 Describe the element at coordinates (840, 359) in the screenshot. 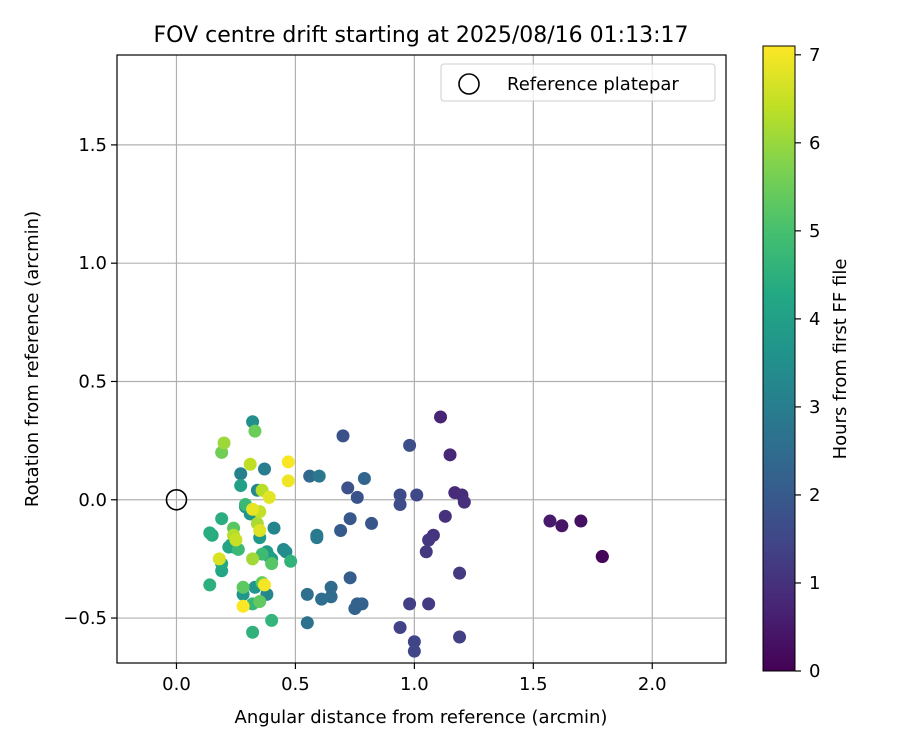

I see `colorbar-label: Hours from first FF file` at that location.